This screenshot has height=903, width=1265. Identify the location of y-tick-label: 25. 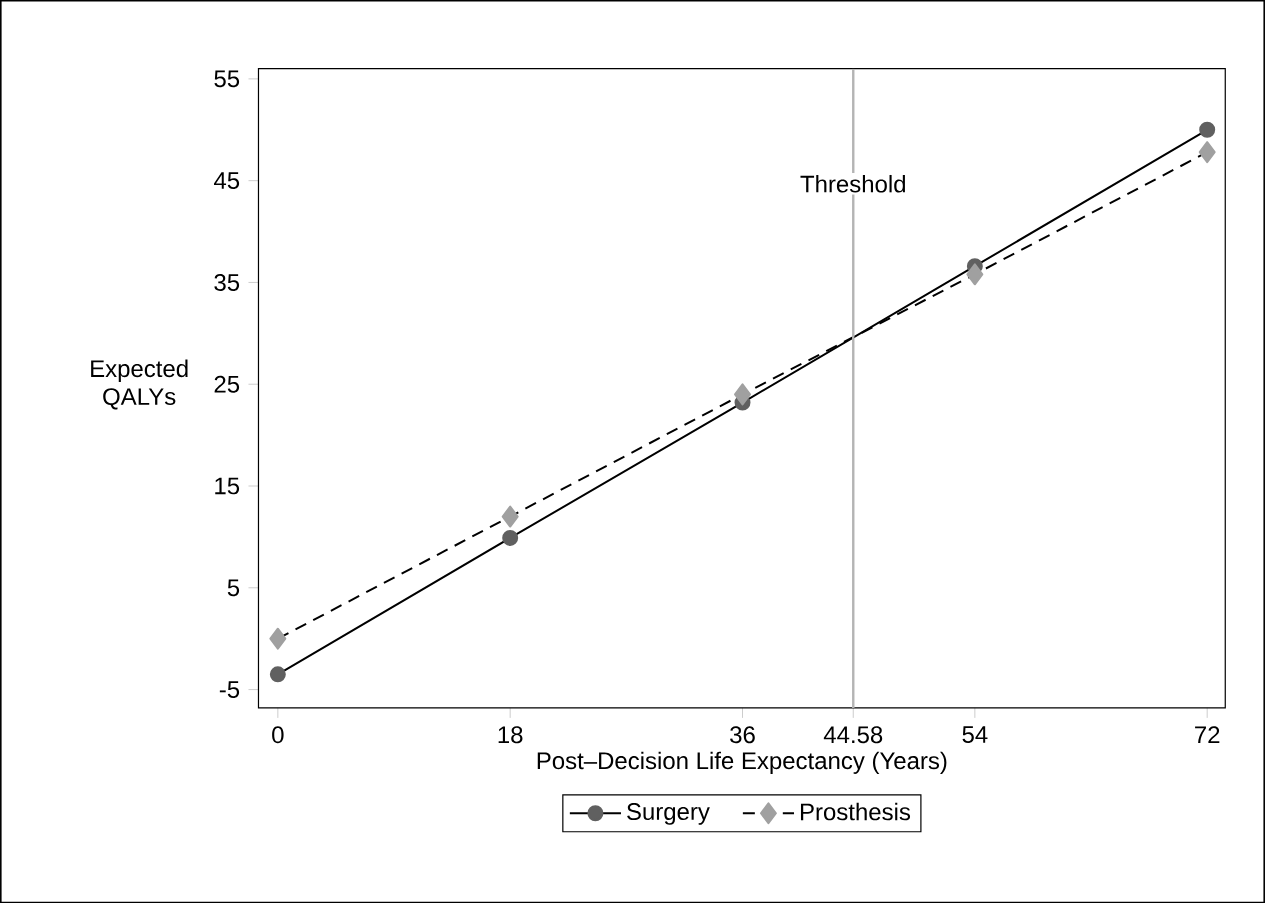
(227, 384).